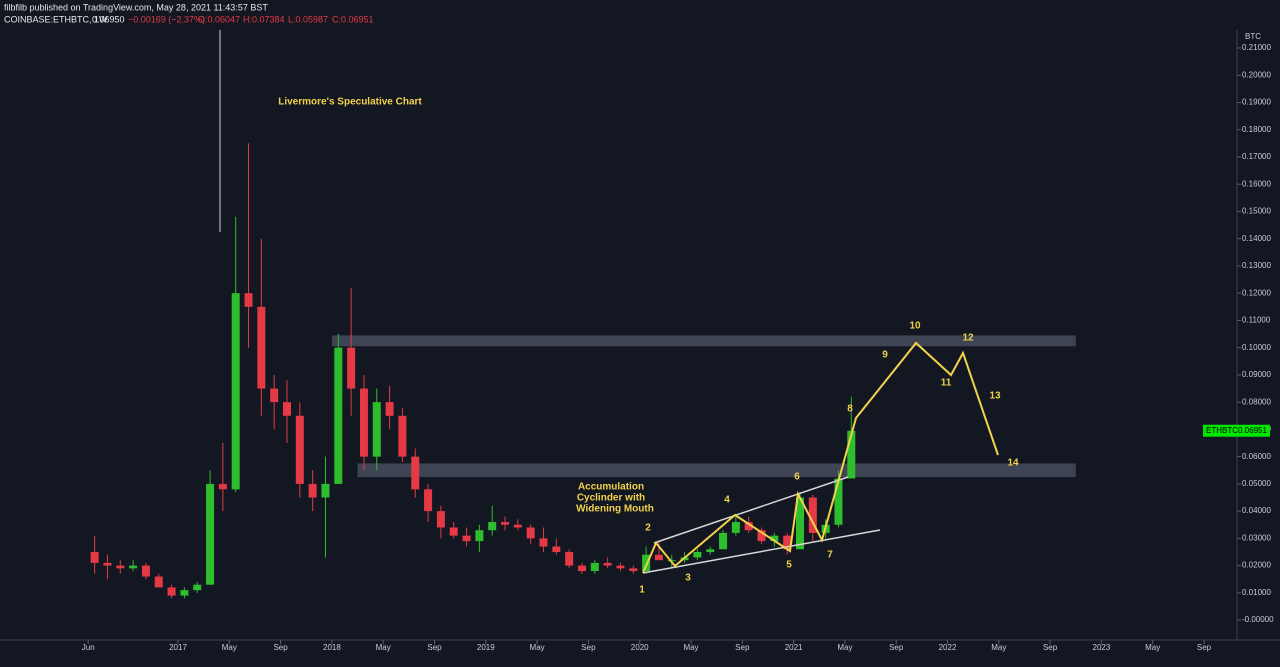 This screenshot has width=1280, height=667. Describe the element at coordinates (1256, 156) in the screenshot. I see `y-tick-label: 0.17000` at that location.